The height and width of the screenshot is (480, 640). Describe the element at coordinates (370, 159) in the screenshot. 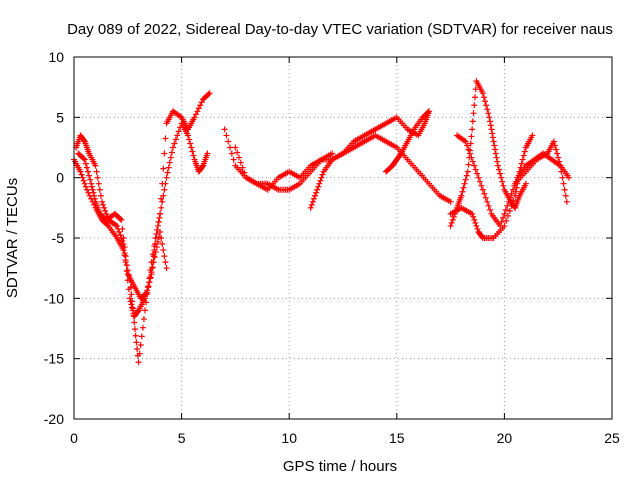

I see `series-track-f` at that location.